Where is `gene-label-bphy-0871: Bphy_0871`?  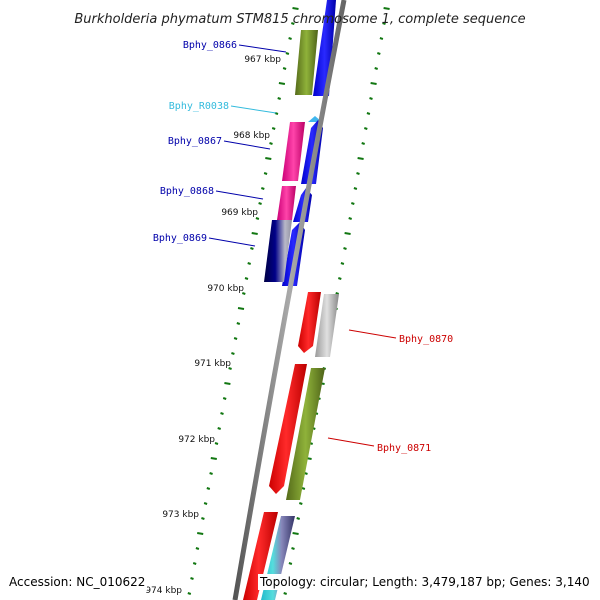 gene-label-bphy-0871: Bphy_0871 is located at coordinates (404, 448).